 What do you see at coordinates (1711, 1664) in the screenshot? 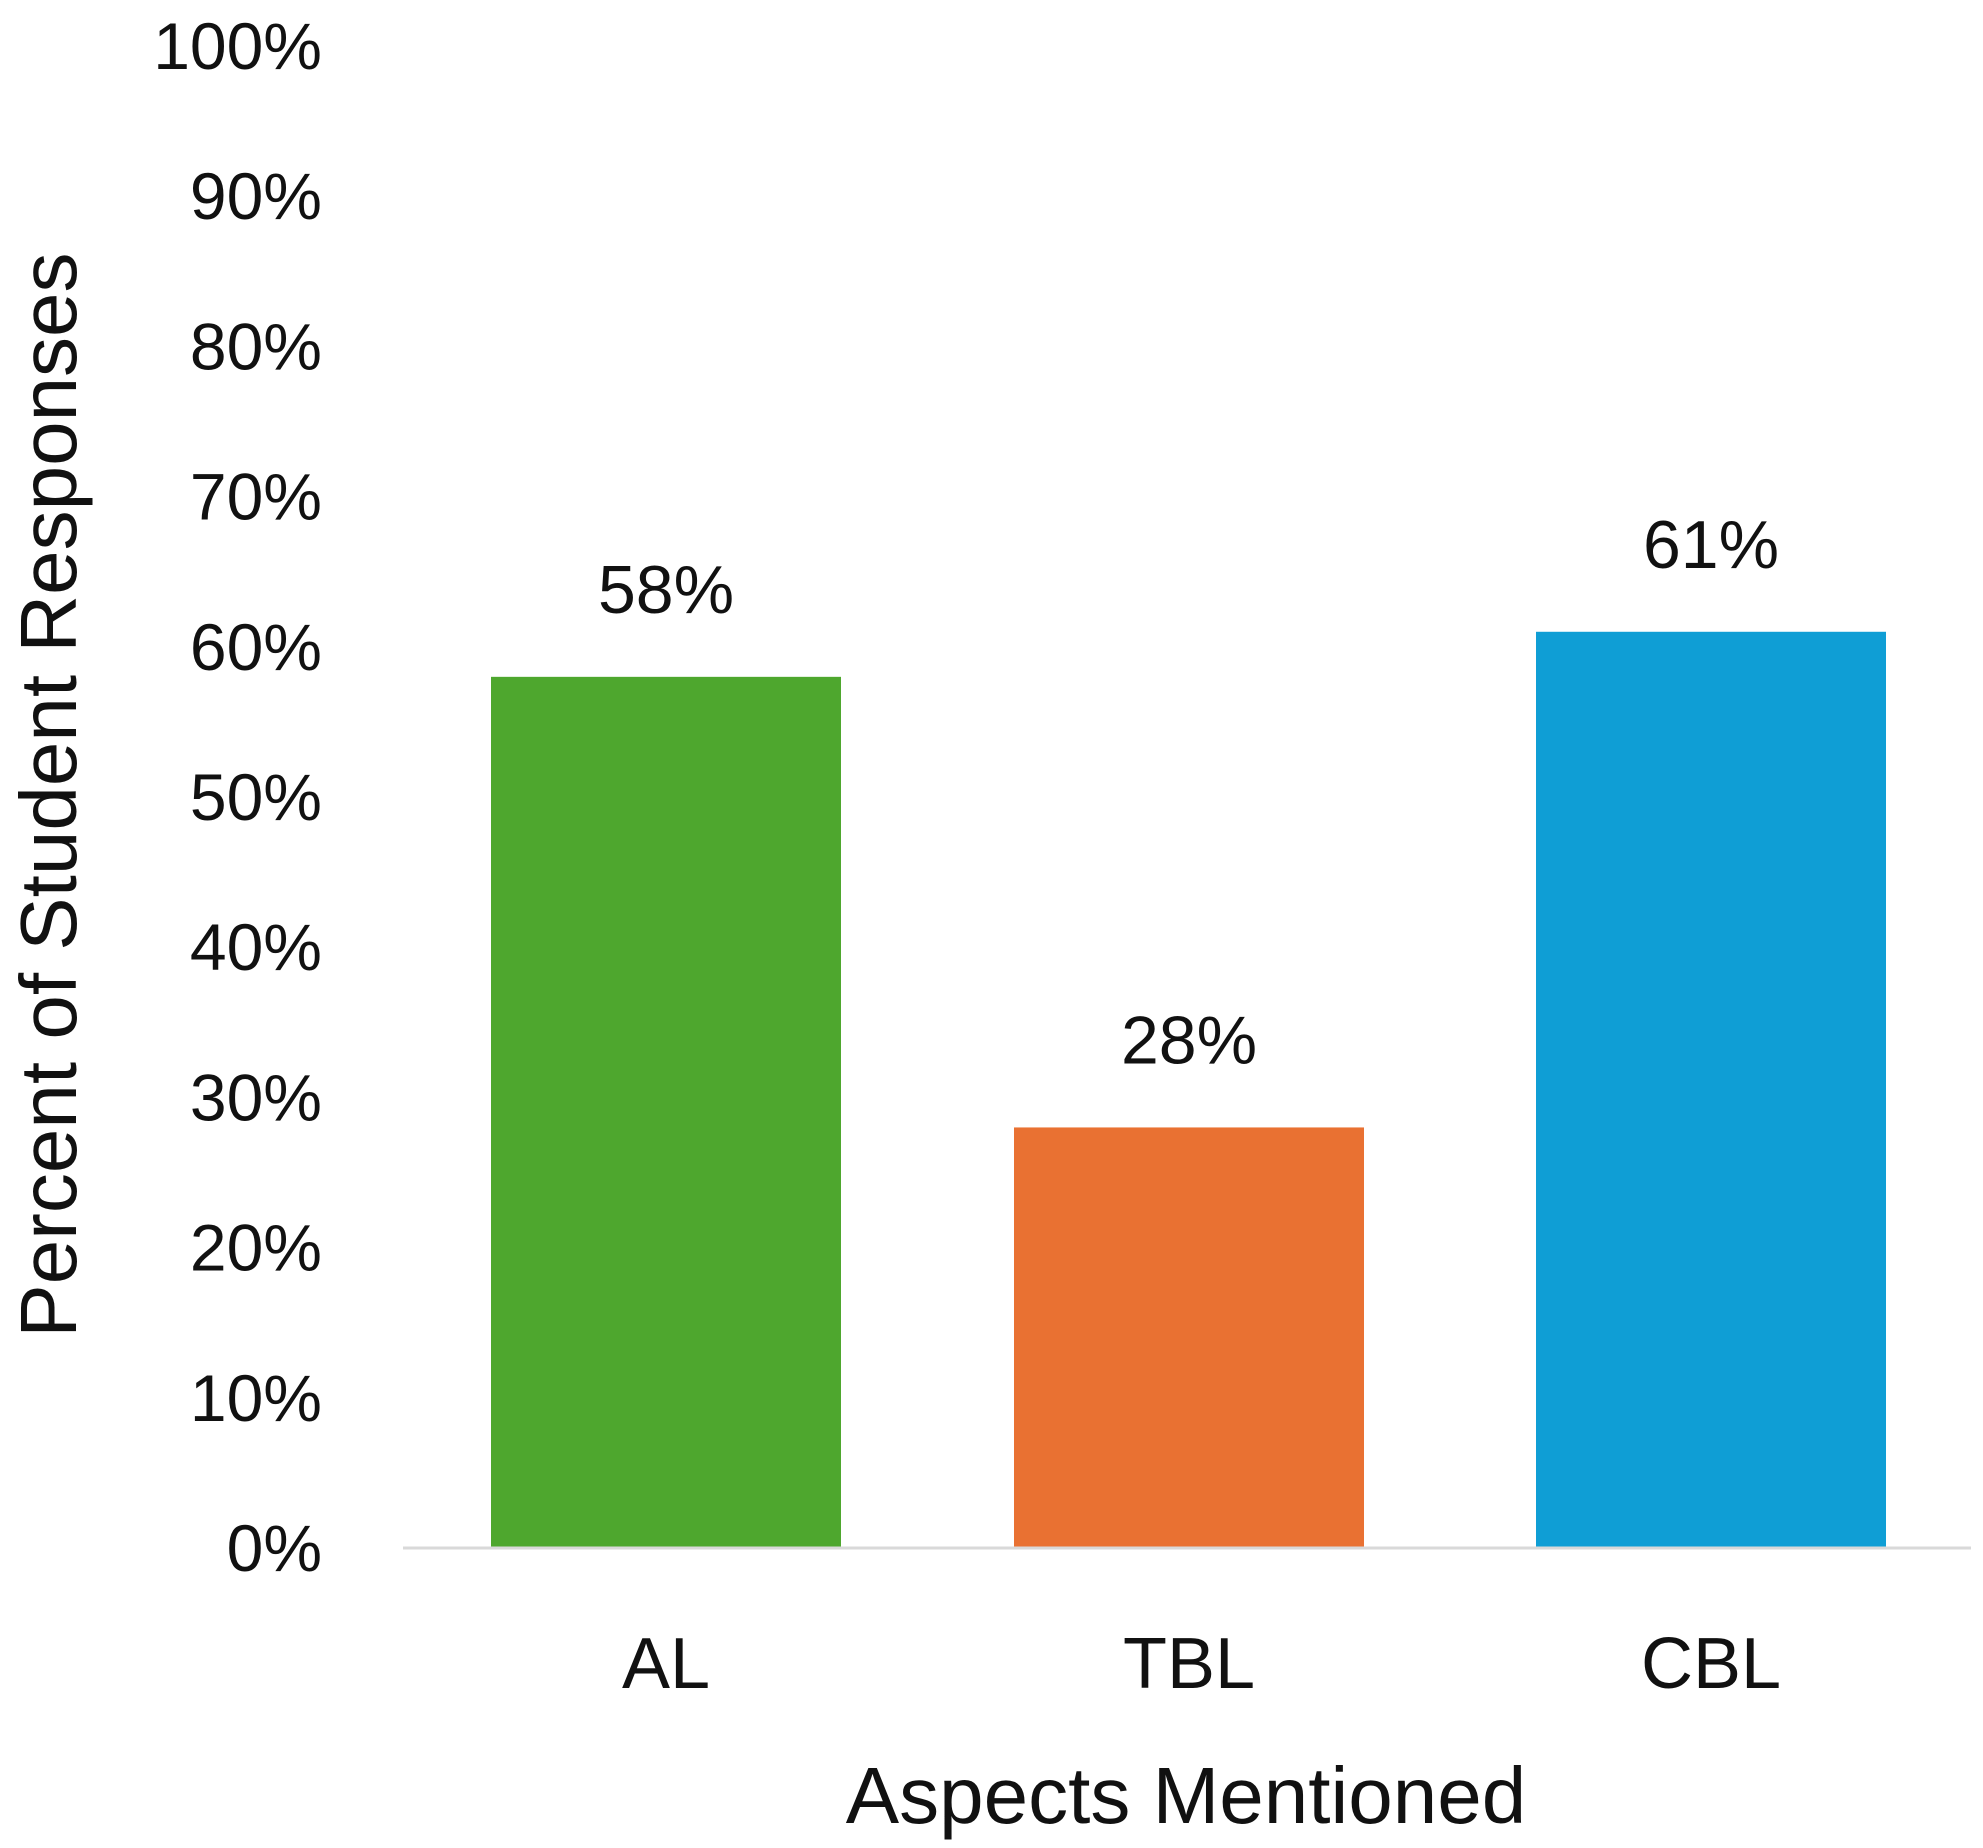
I see `x-tick-label-cbl: CBL` at bounding box center [1711, 1664].